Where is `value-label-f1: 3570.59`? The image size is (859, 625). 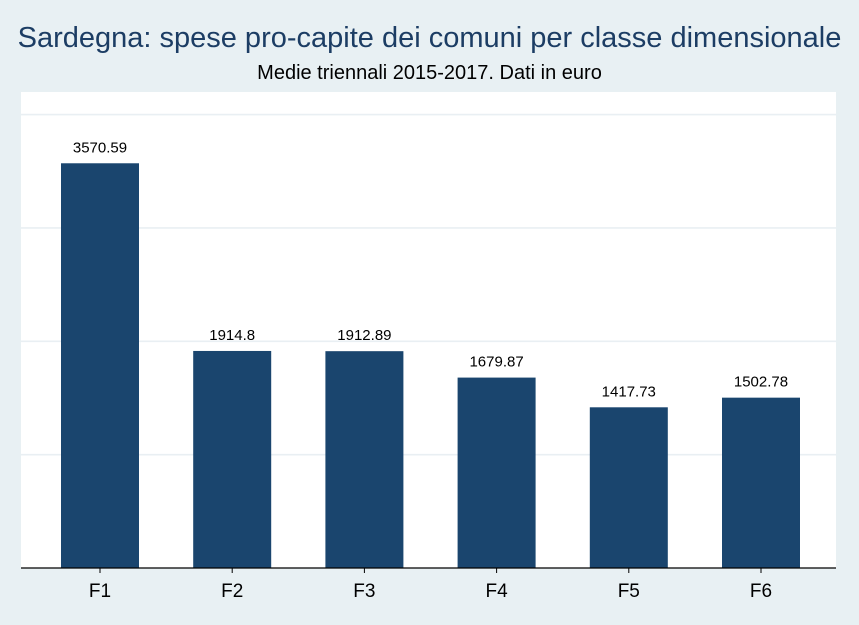
value-label-f1: 3570.59 is located at coordinates (100, 147).